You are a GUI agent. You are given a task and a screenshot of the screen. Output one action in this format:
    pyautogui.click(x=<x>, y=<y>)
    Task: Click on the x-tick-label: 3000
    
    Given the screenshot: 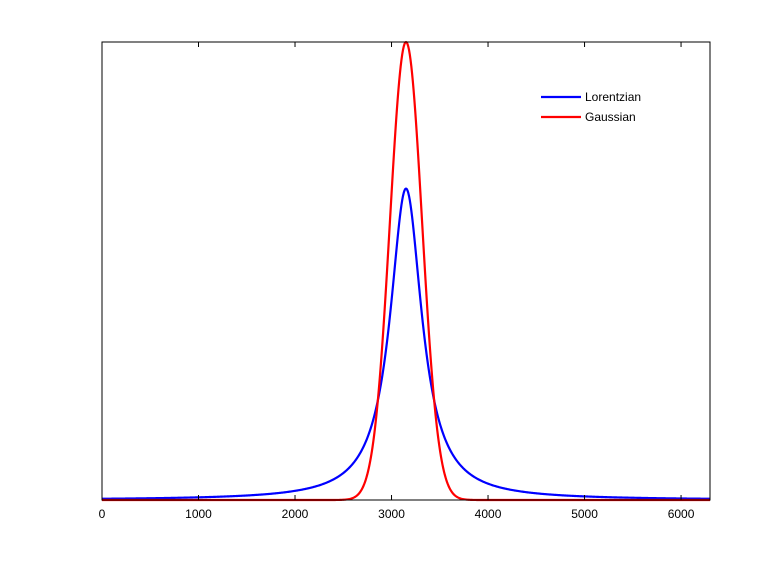 What is the action you would take?
    pyautogui.click(x=391, y=514)
    